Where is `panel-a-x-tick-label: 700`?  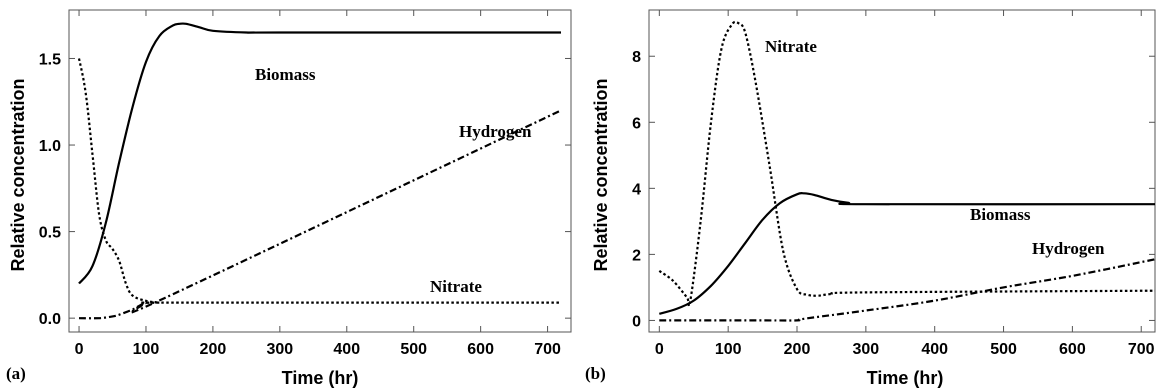 panel-a-x-tick-label: 700 is located at coordinates (547, 349).